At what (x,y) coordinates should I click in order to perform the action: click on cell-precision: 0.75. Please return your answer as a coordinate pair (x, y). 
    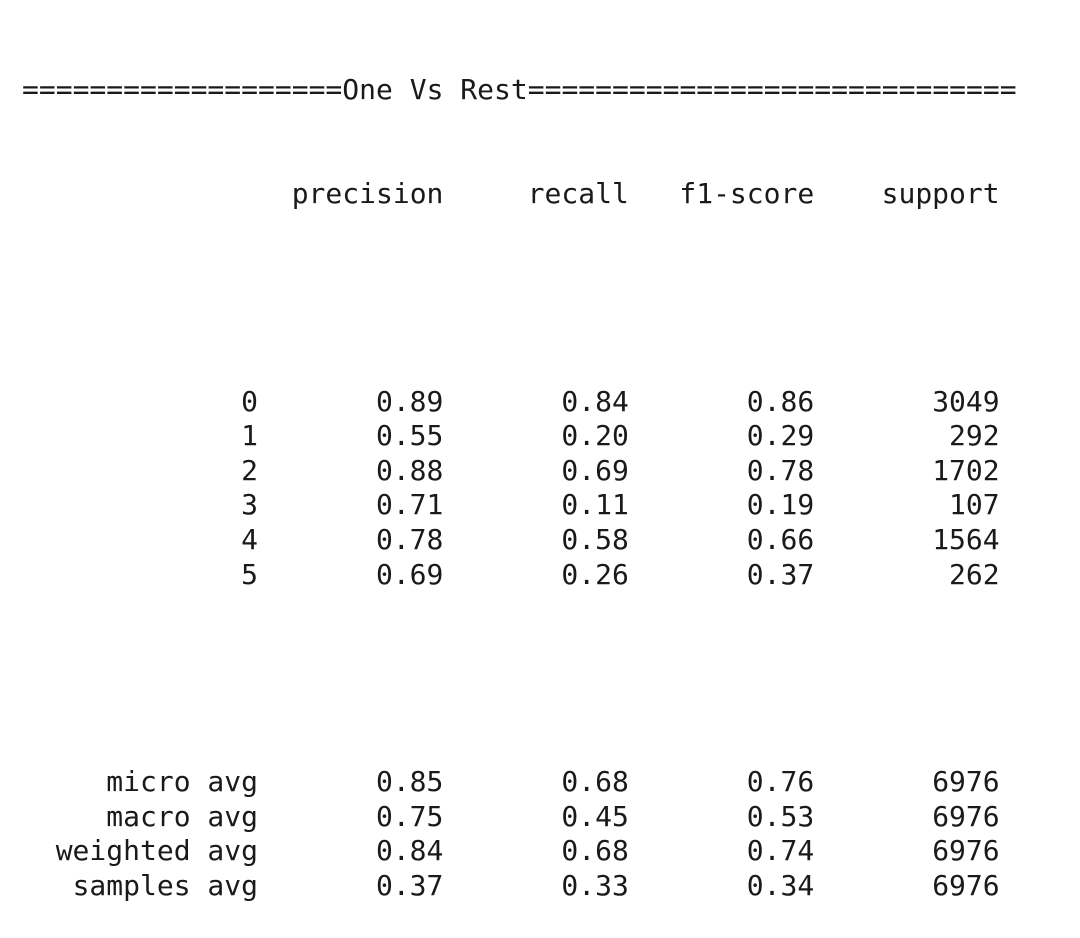
    Looking at the image, I should click on (409, 816).